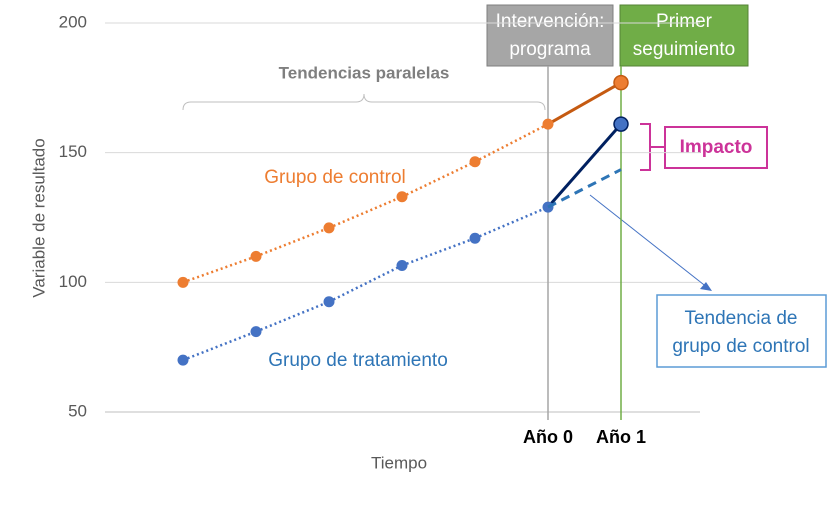 The width and height of the screenshot is (827, 510). What do you see at coordinates (684, 49) in the screenshot?
I see `follow-up-label: seguimiento` at bounding box center [684, 49].